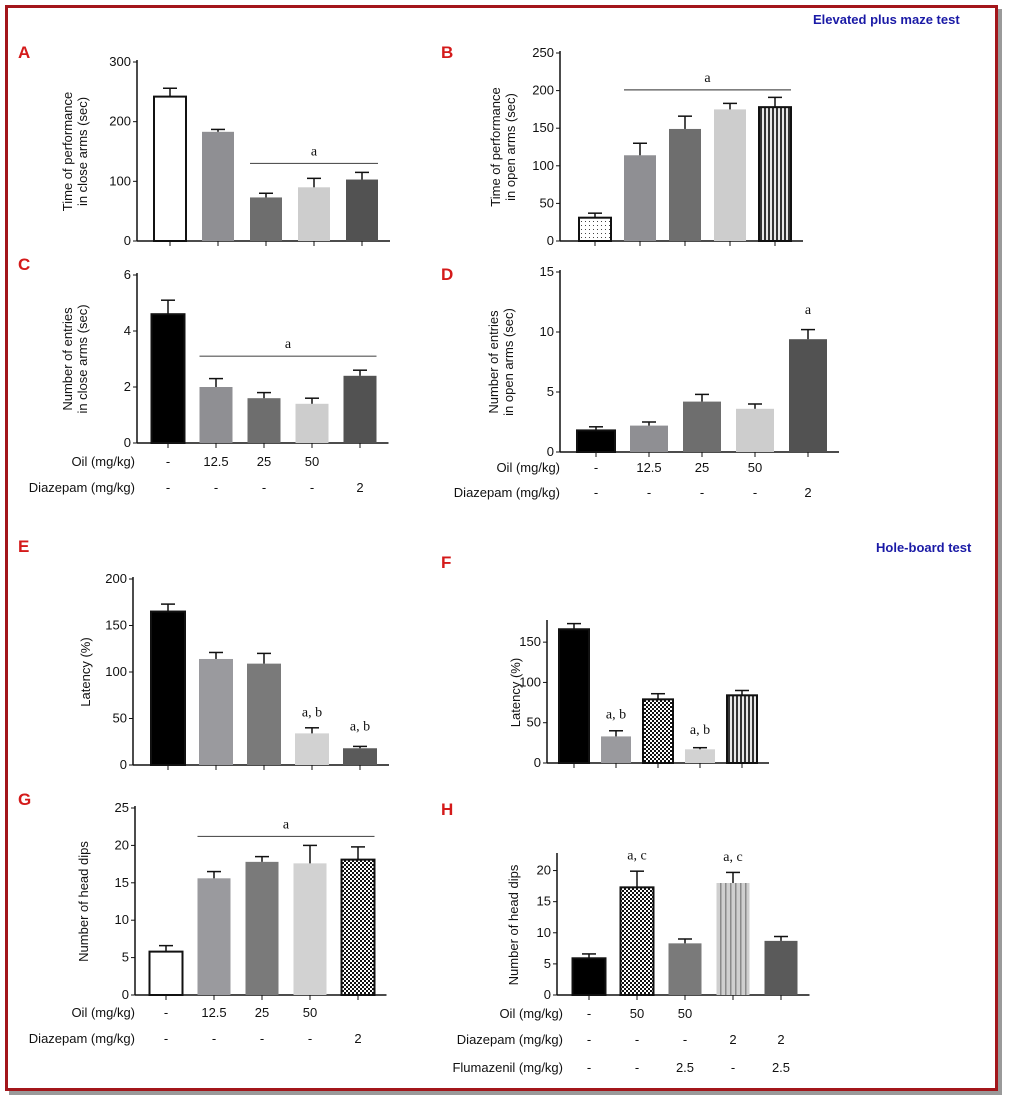  What do you see at coordinates (24, 52) in the screenshot?
I see `panel-letter-a: A` at bounding box center [24, 52].